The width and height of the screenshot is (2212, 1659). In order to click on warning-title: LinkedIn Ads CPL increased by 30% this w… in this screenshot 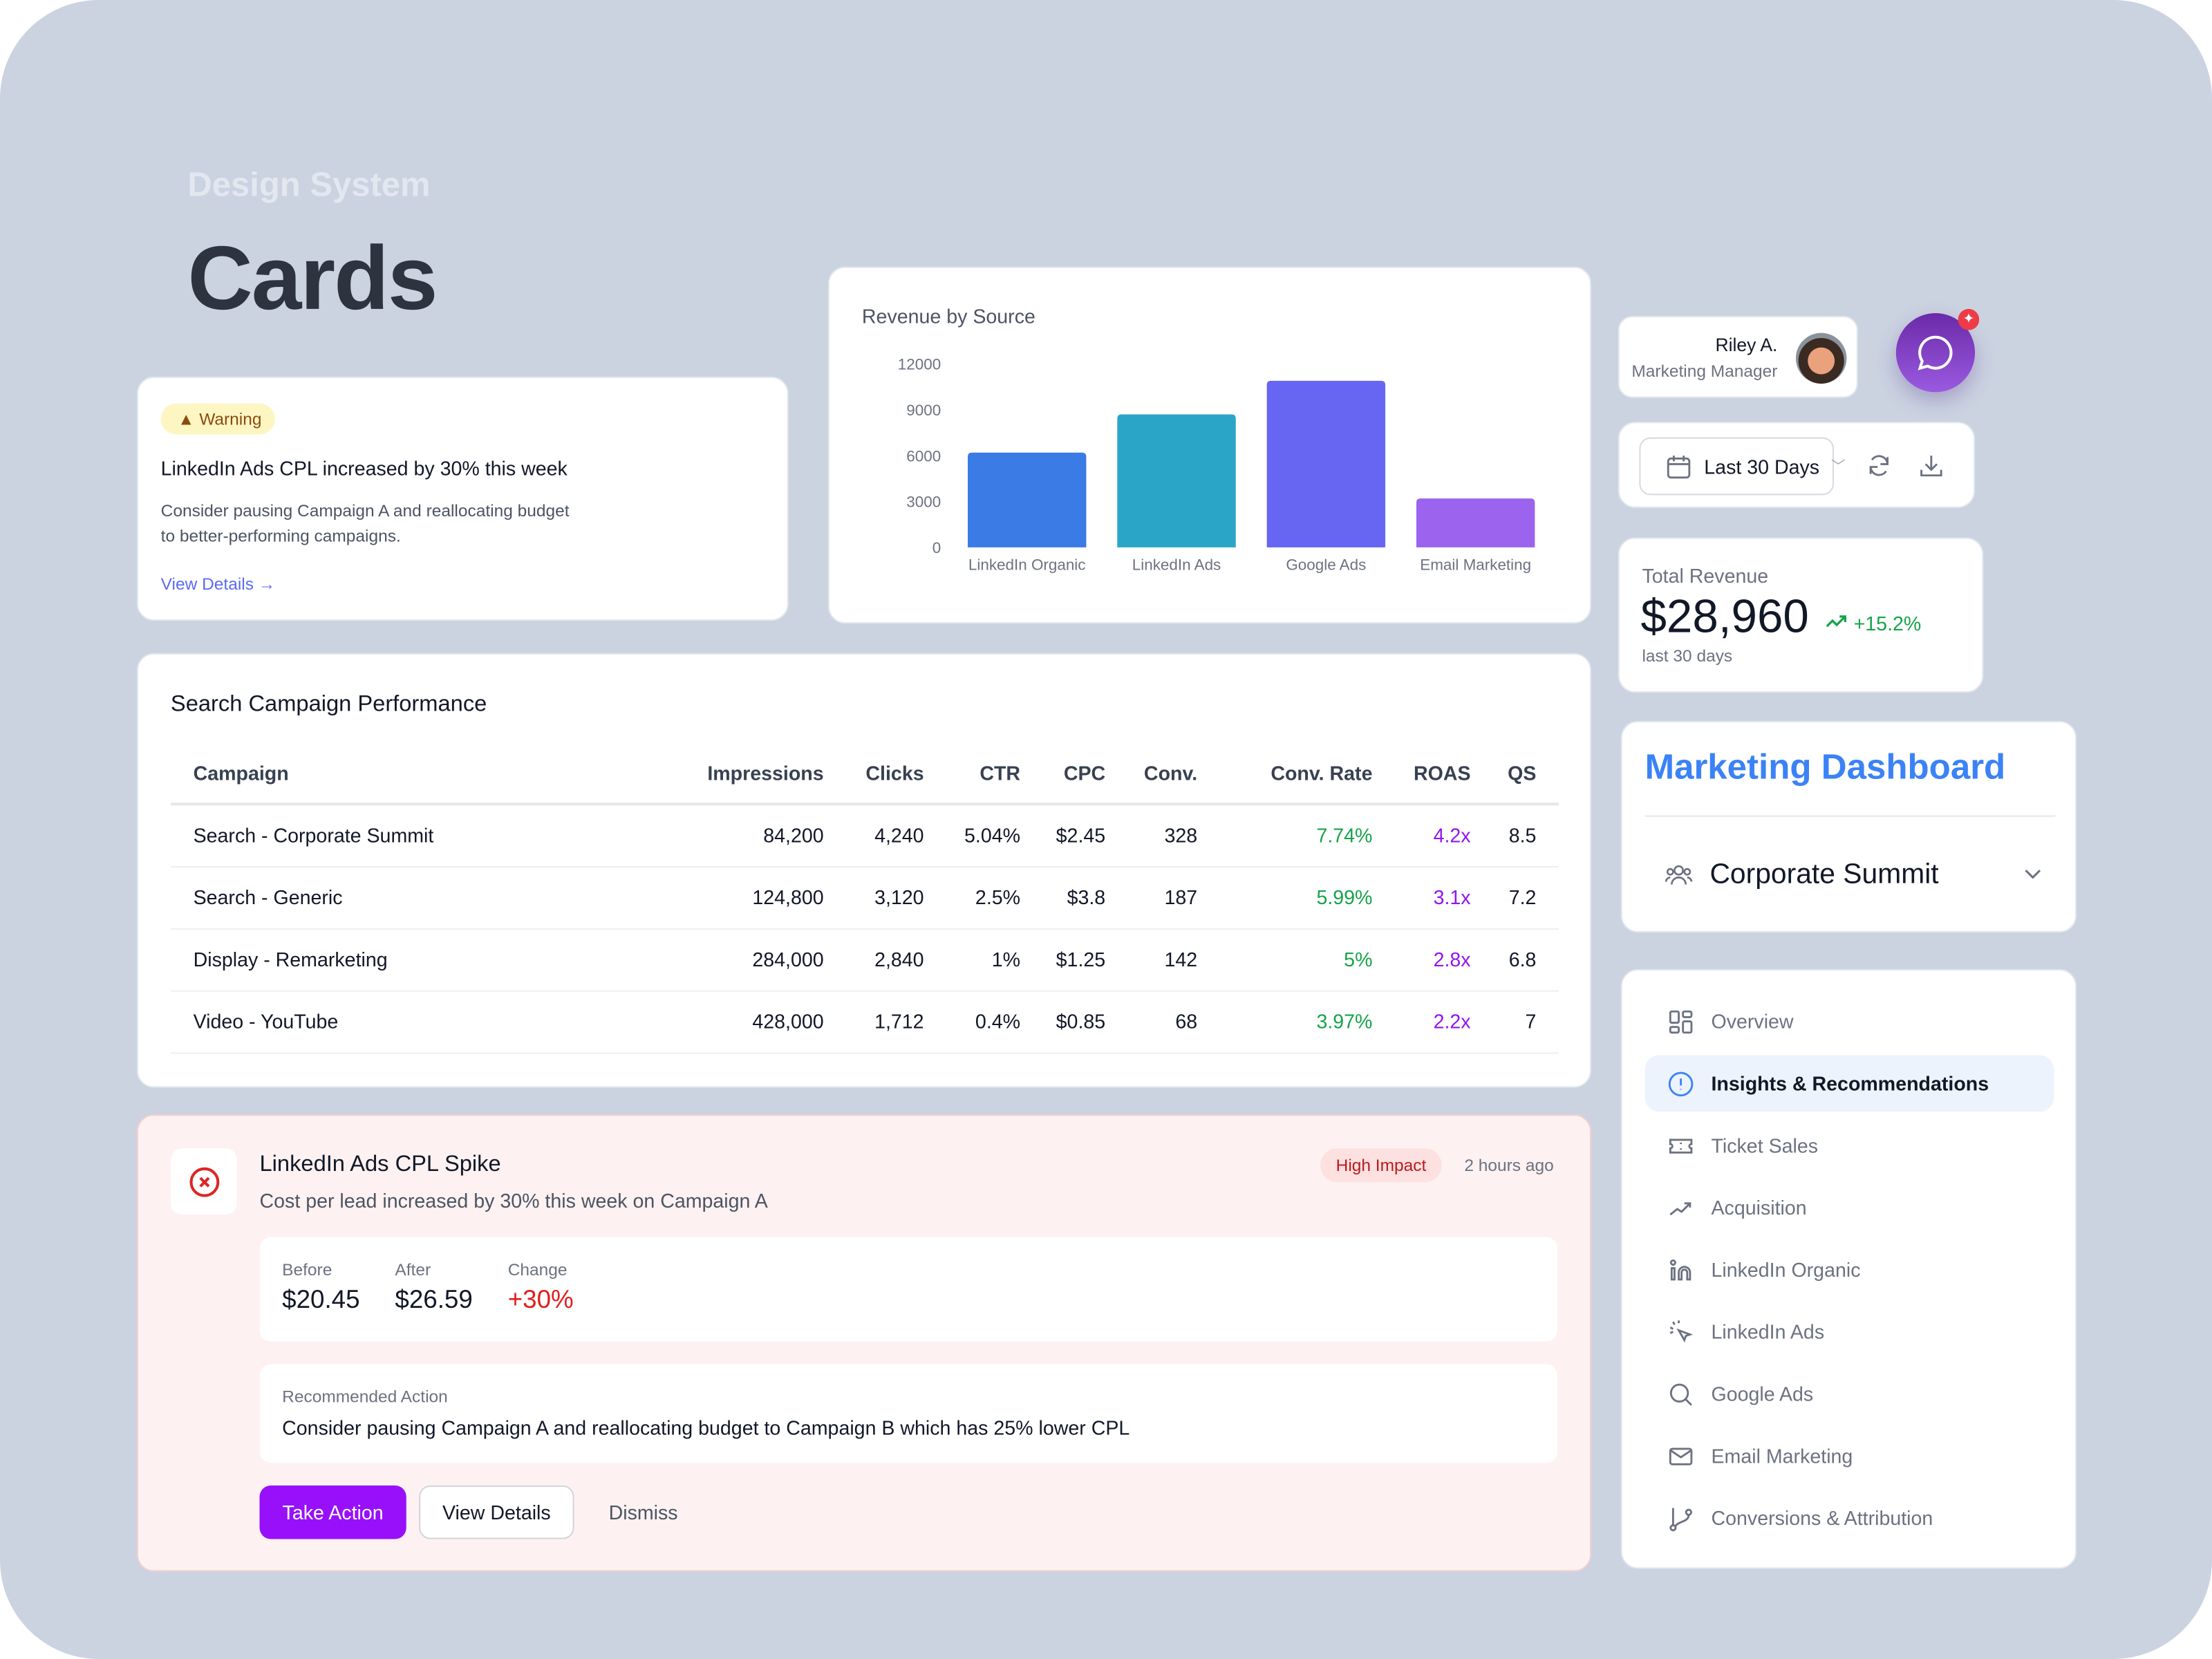, I will do `click(364, 468)`.